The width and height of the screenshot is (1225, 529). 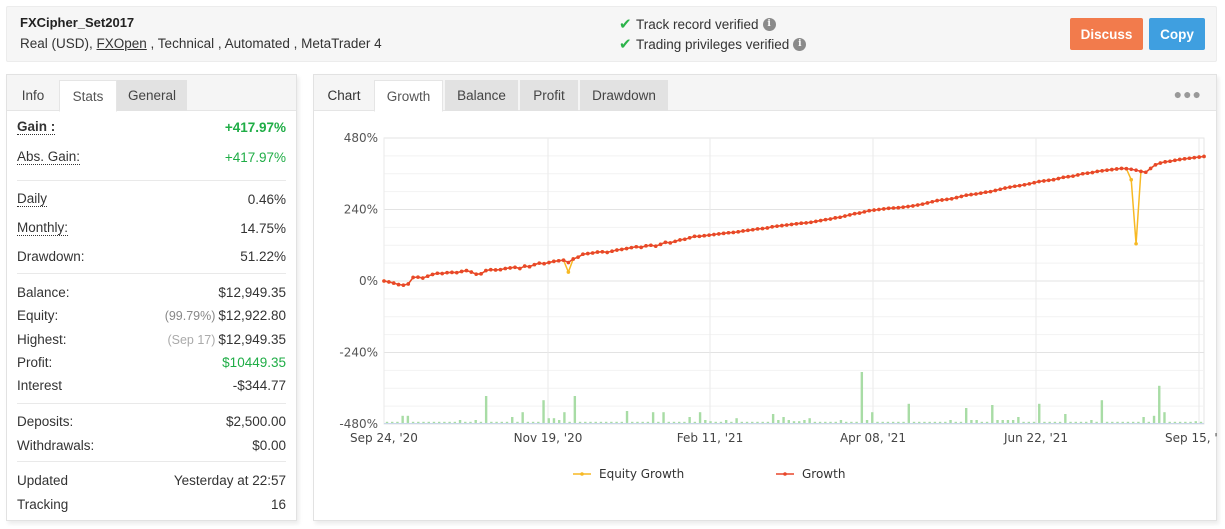 What do you see at coordinates (1187, 94) in the screenshot?
I see `more-dots-icon: ●●●` at bounding box center [1187, 94].